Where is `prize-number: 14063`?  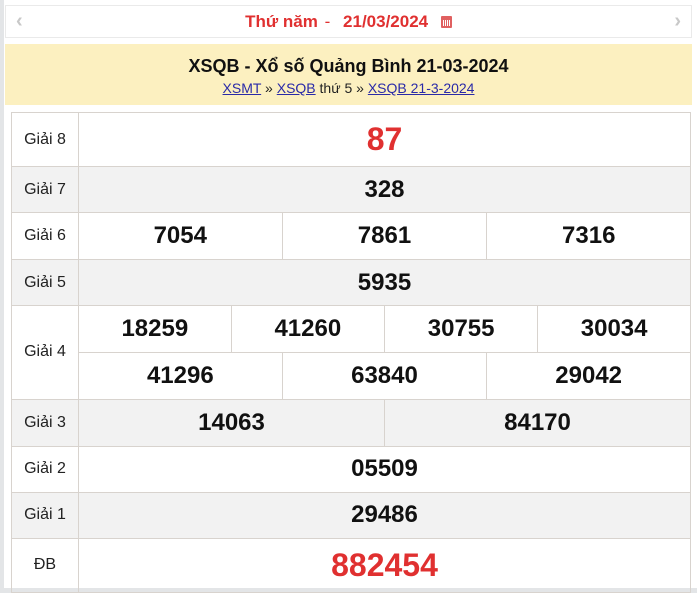 prize-number: 14063 is located at coordinates (232, 422).